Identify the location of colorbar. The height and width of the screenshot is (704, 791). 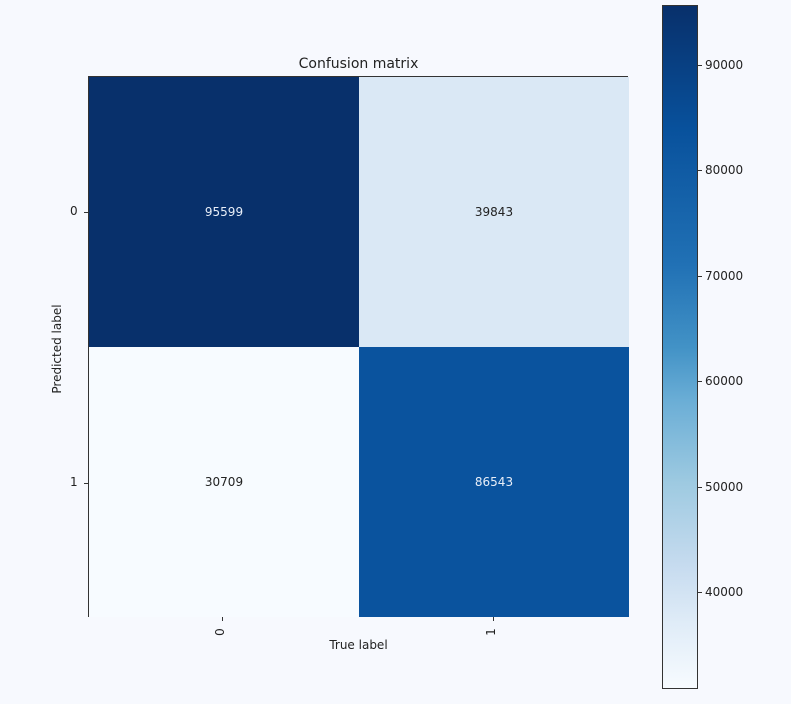
(680, 347).